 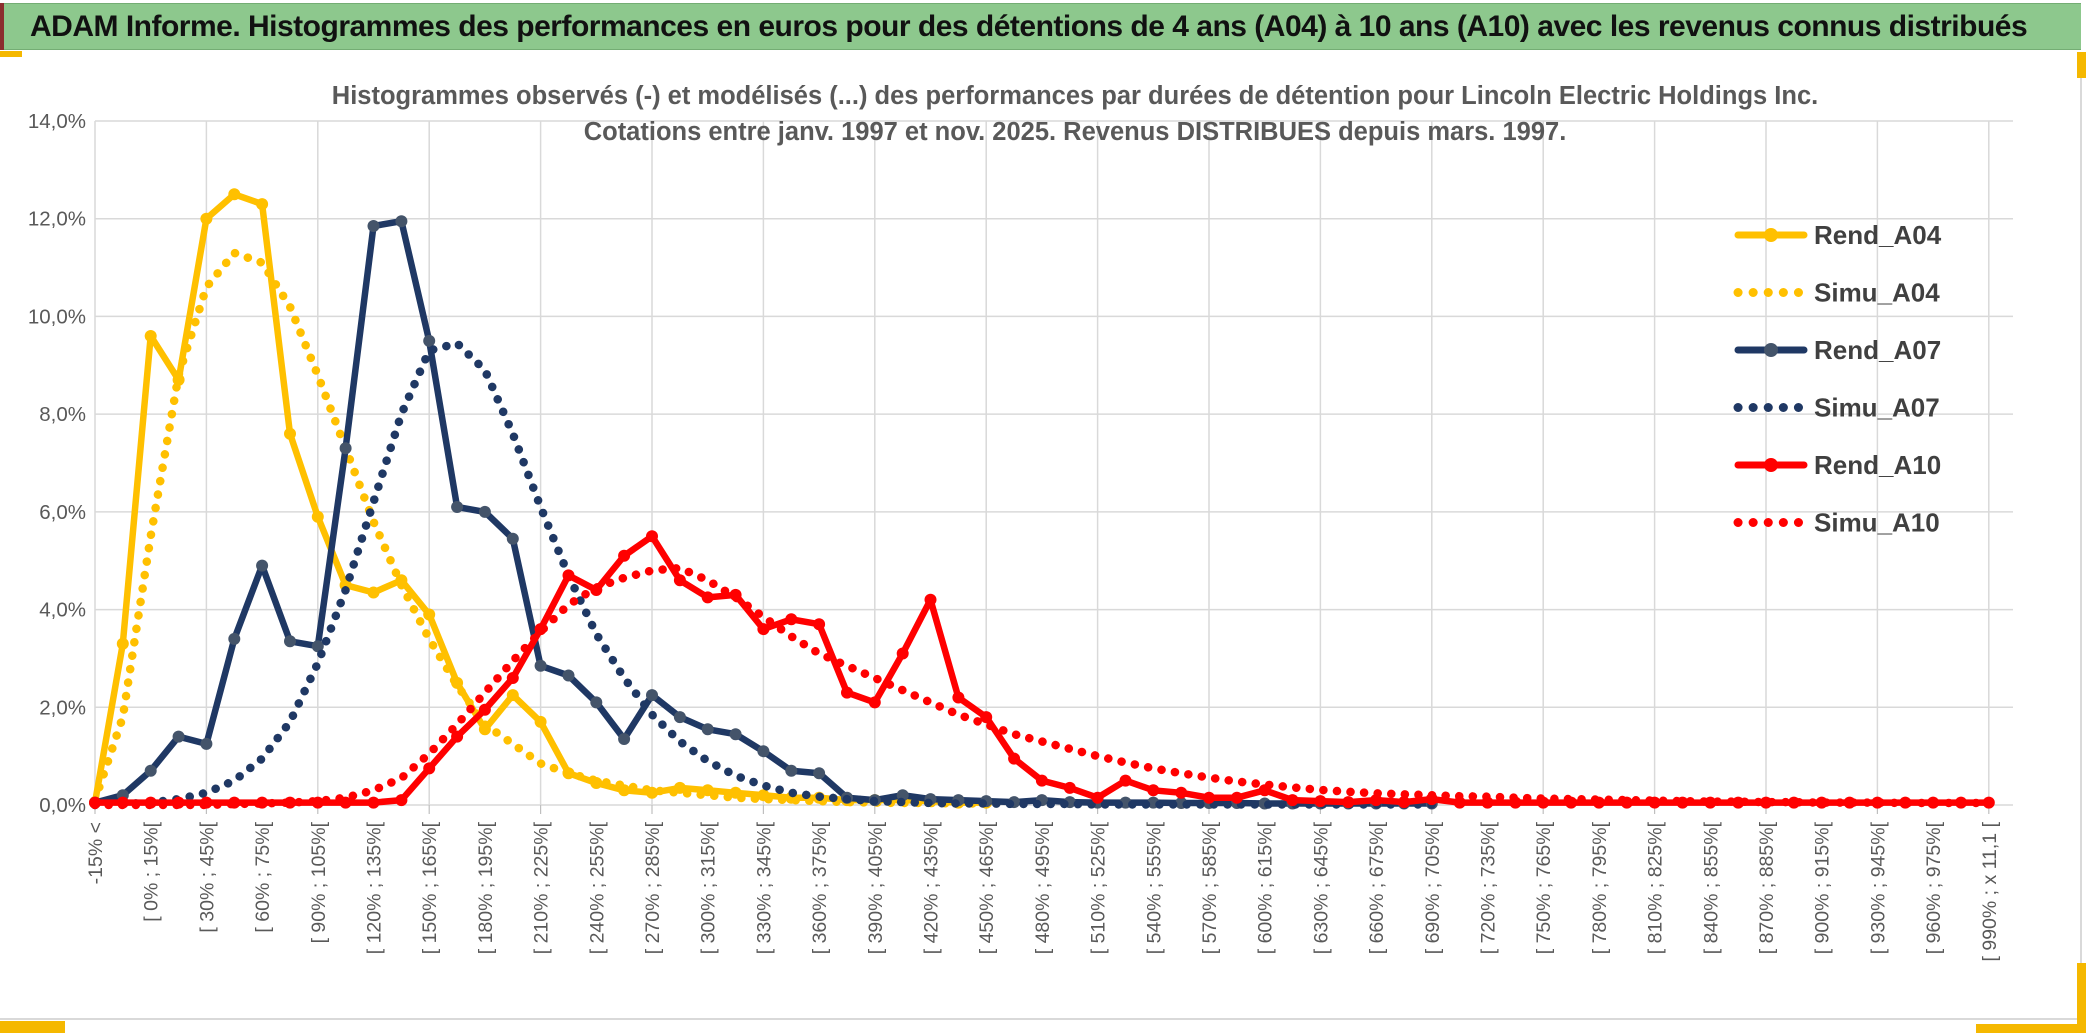 What do you see at coordinates (1544, 887) in the screenshot?
I see `x-axis-label: [ 750% ; 765%[` at bounding box center [1544, 887].